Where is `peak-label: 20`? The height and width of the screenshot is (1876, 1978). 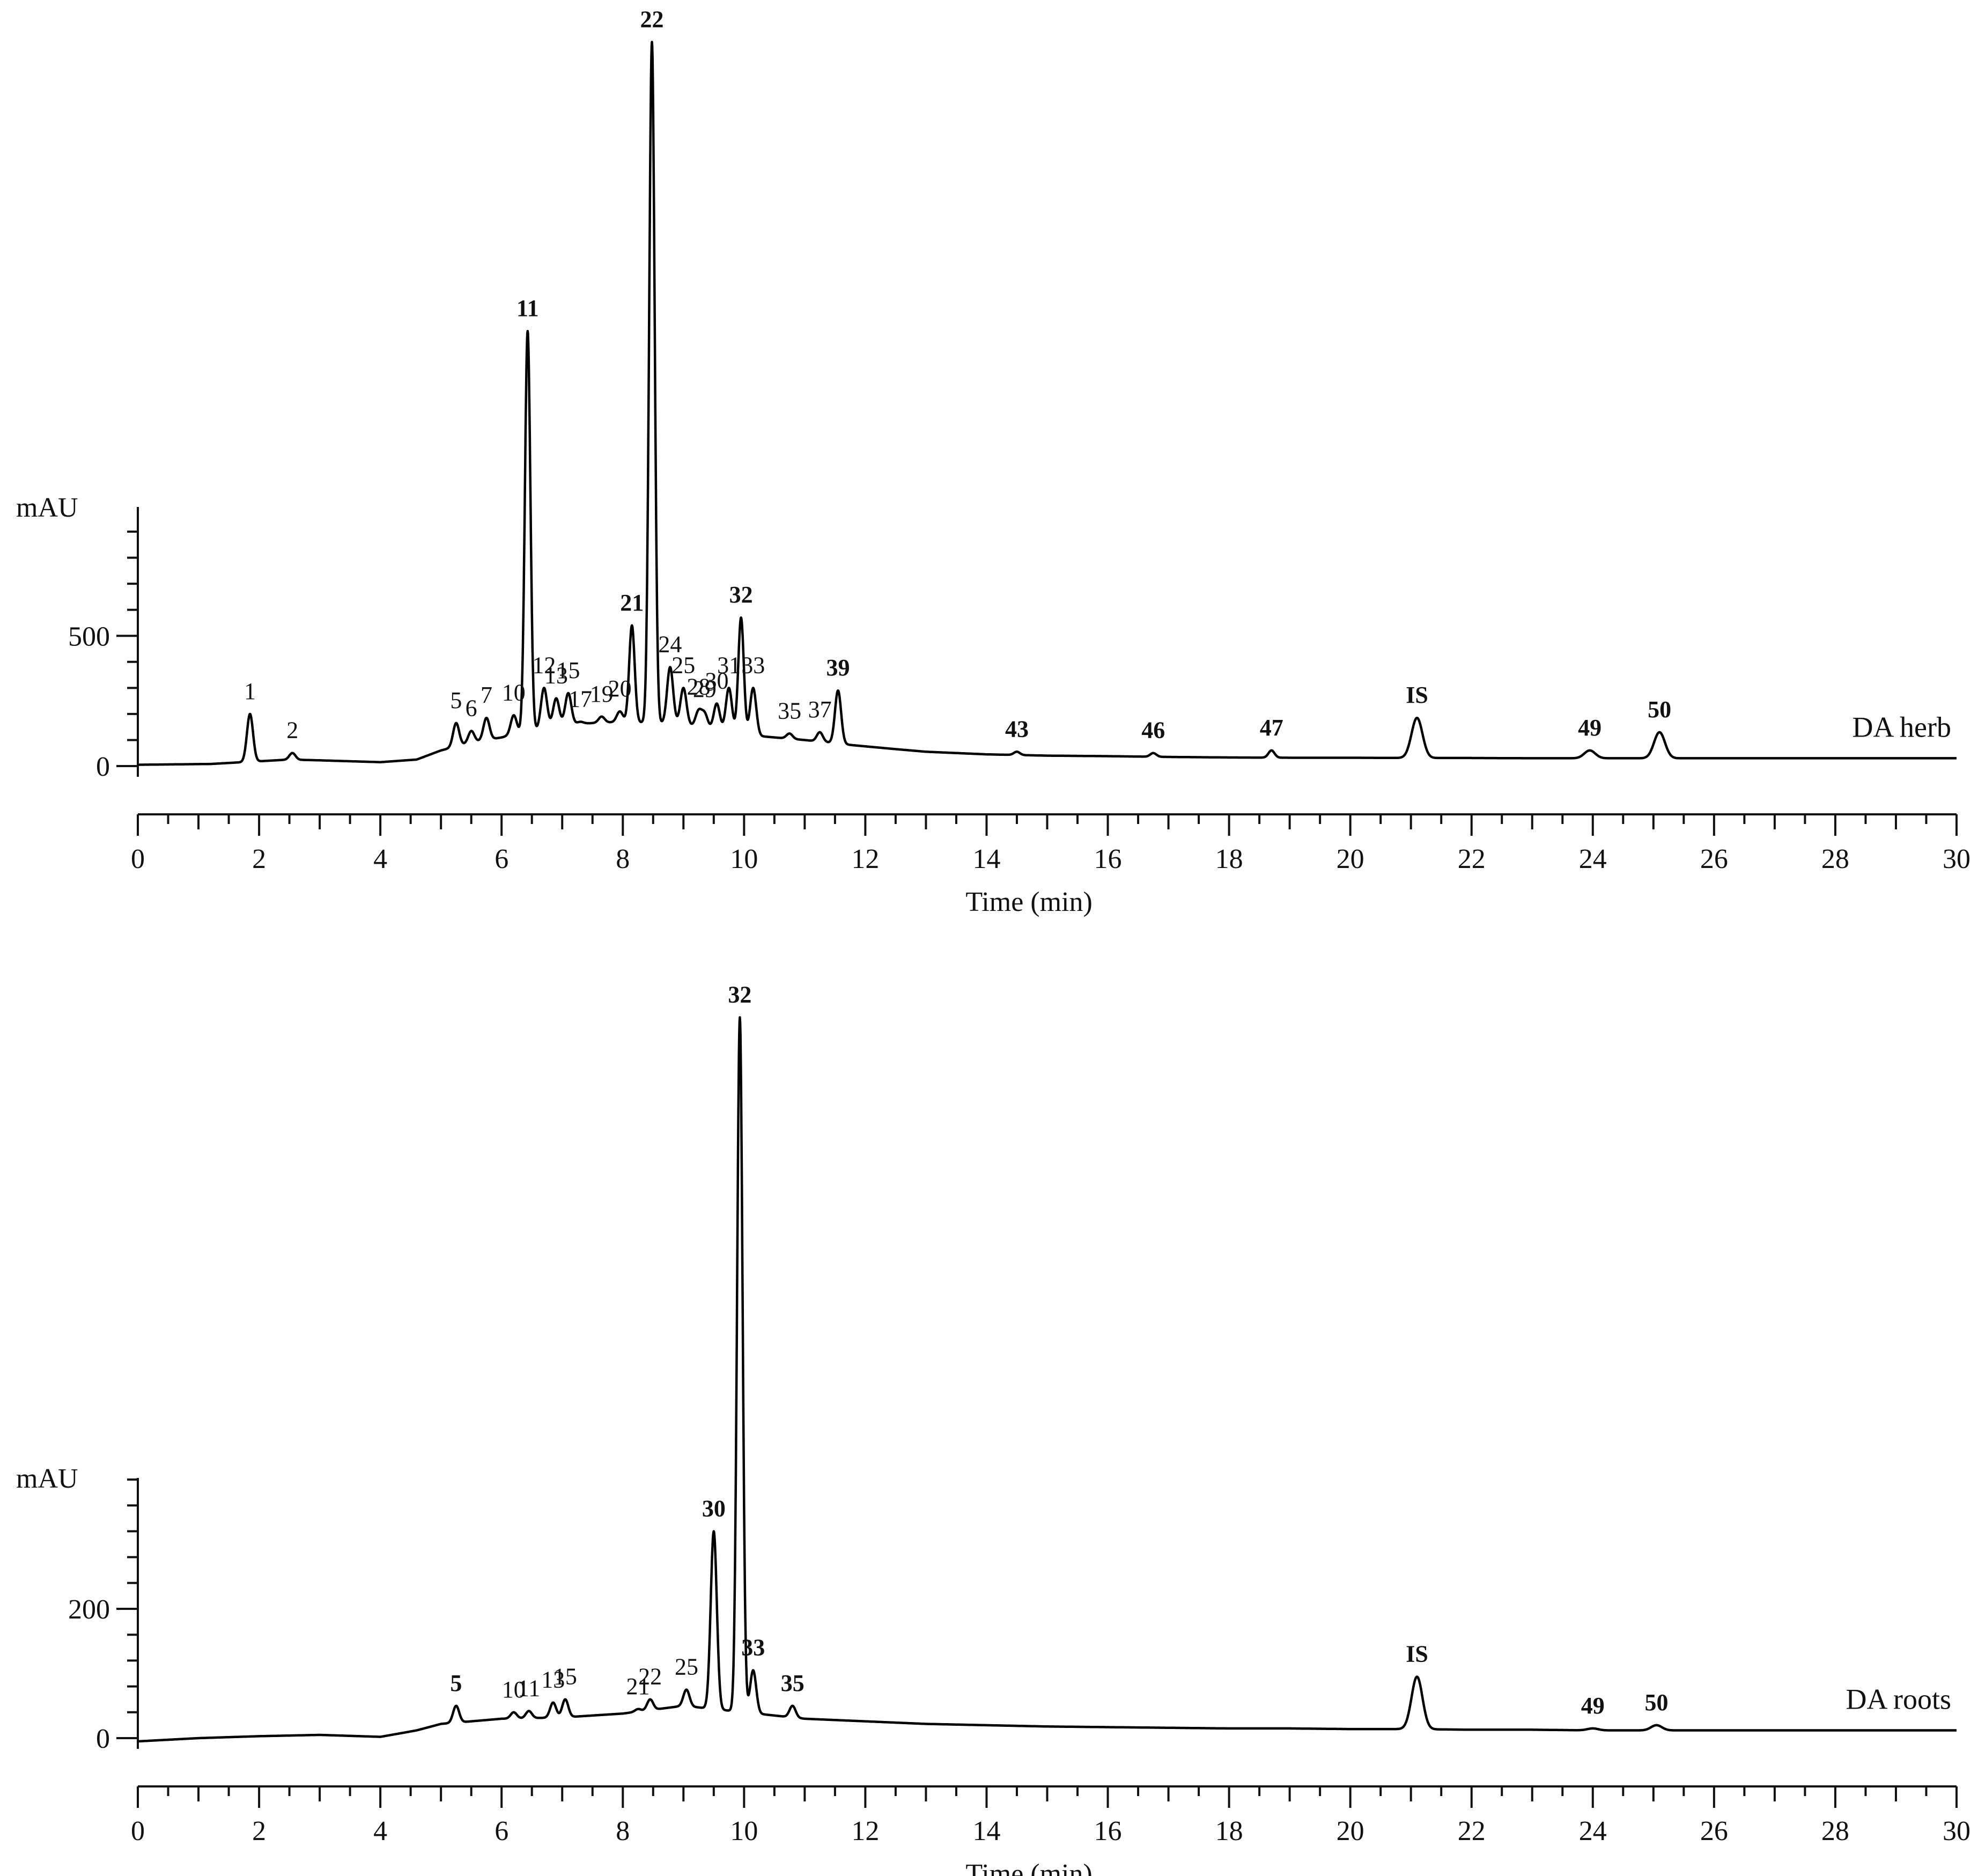
peak-label: 20 is located at coordinates (620, 688).